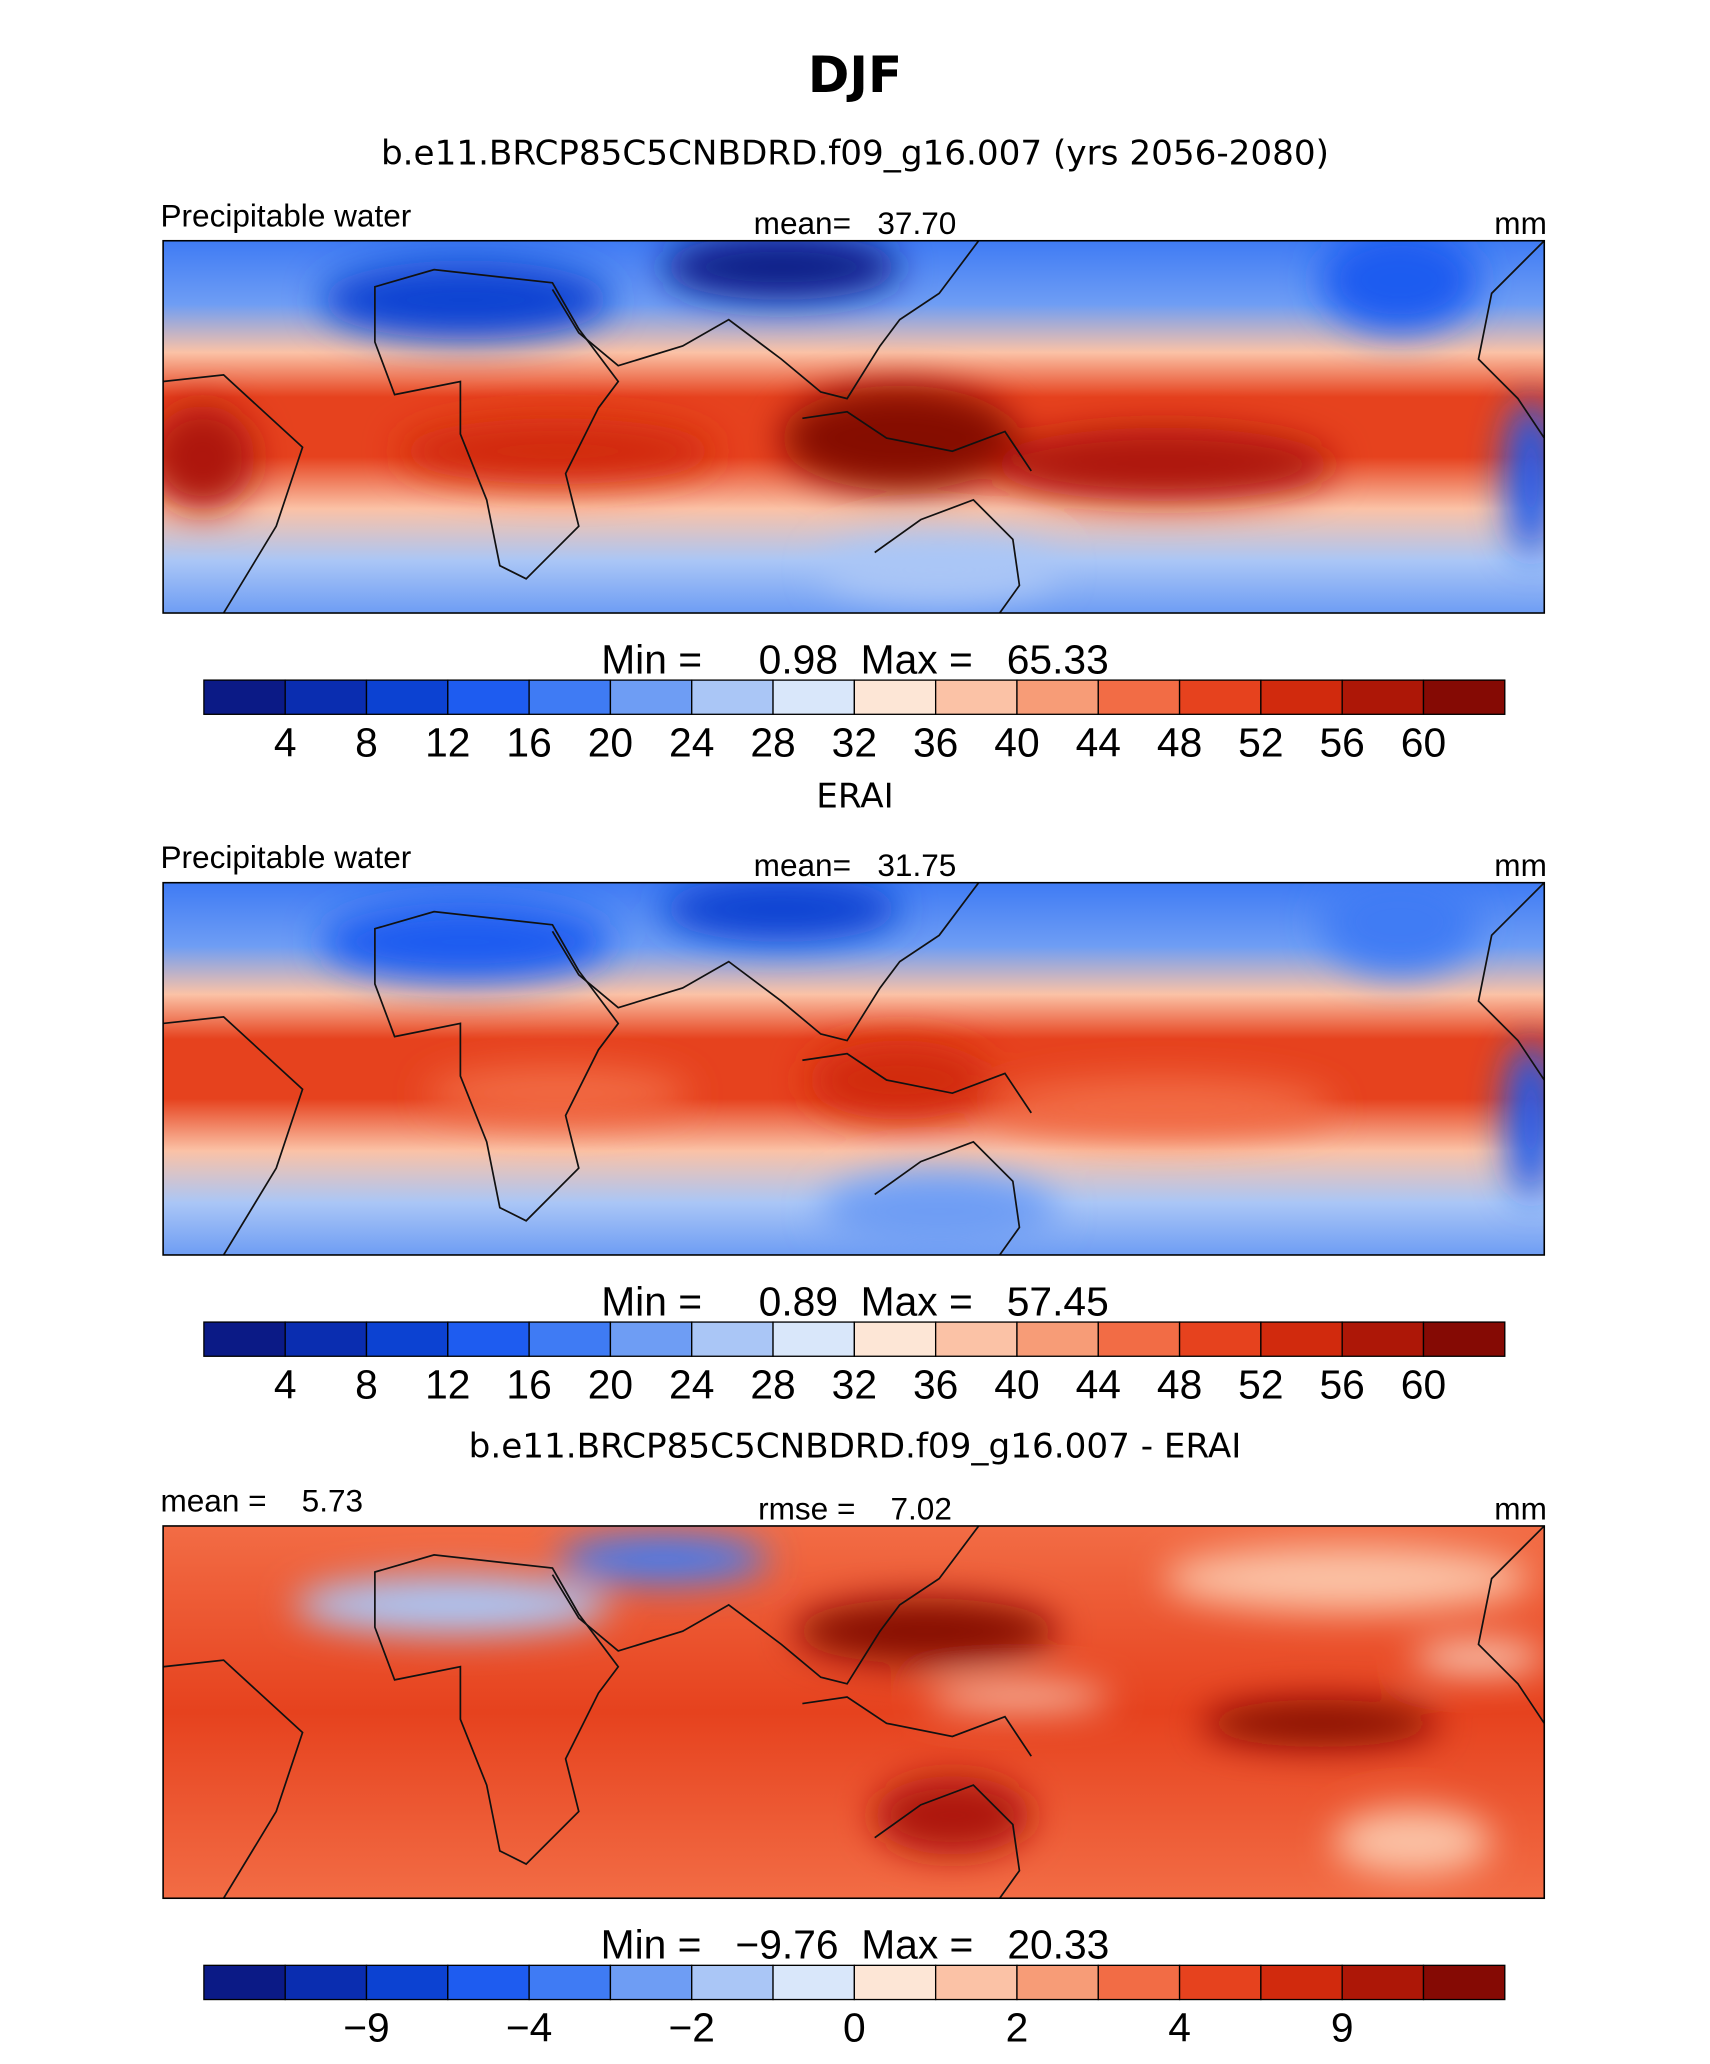 Image resolution: width=1710 pixels, height=2064 pixels. I want to click on colorbar-label: 40, so click(1016, 1384).